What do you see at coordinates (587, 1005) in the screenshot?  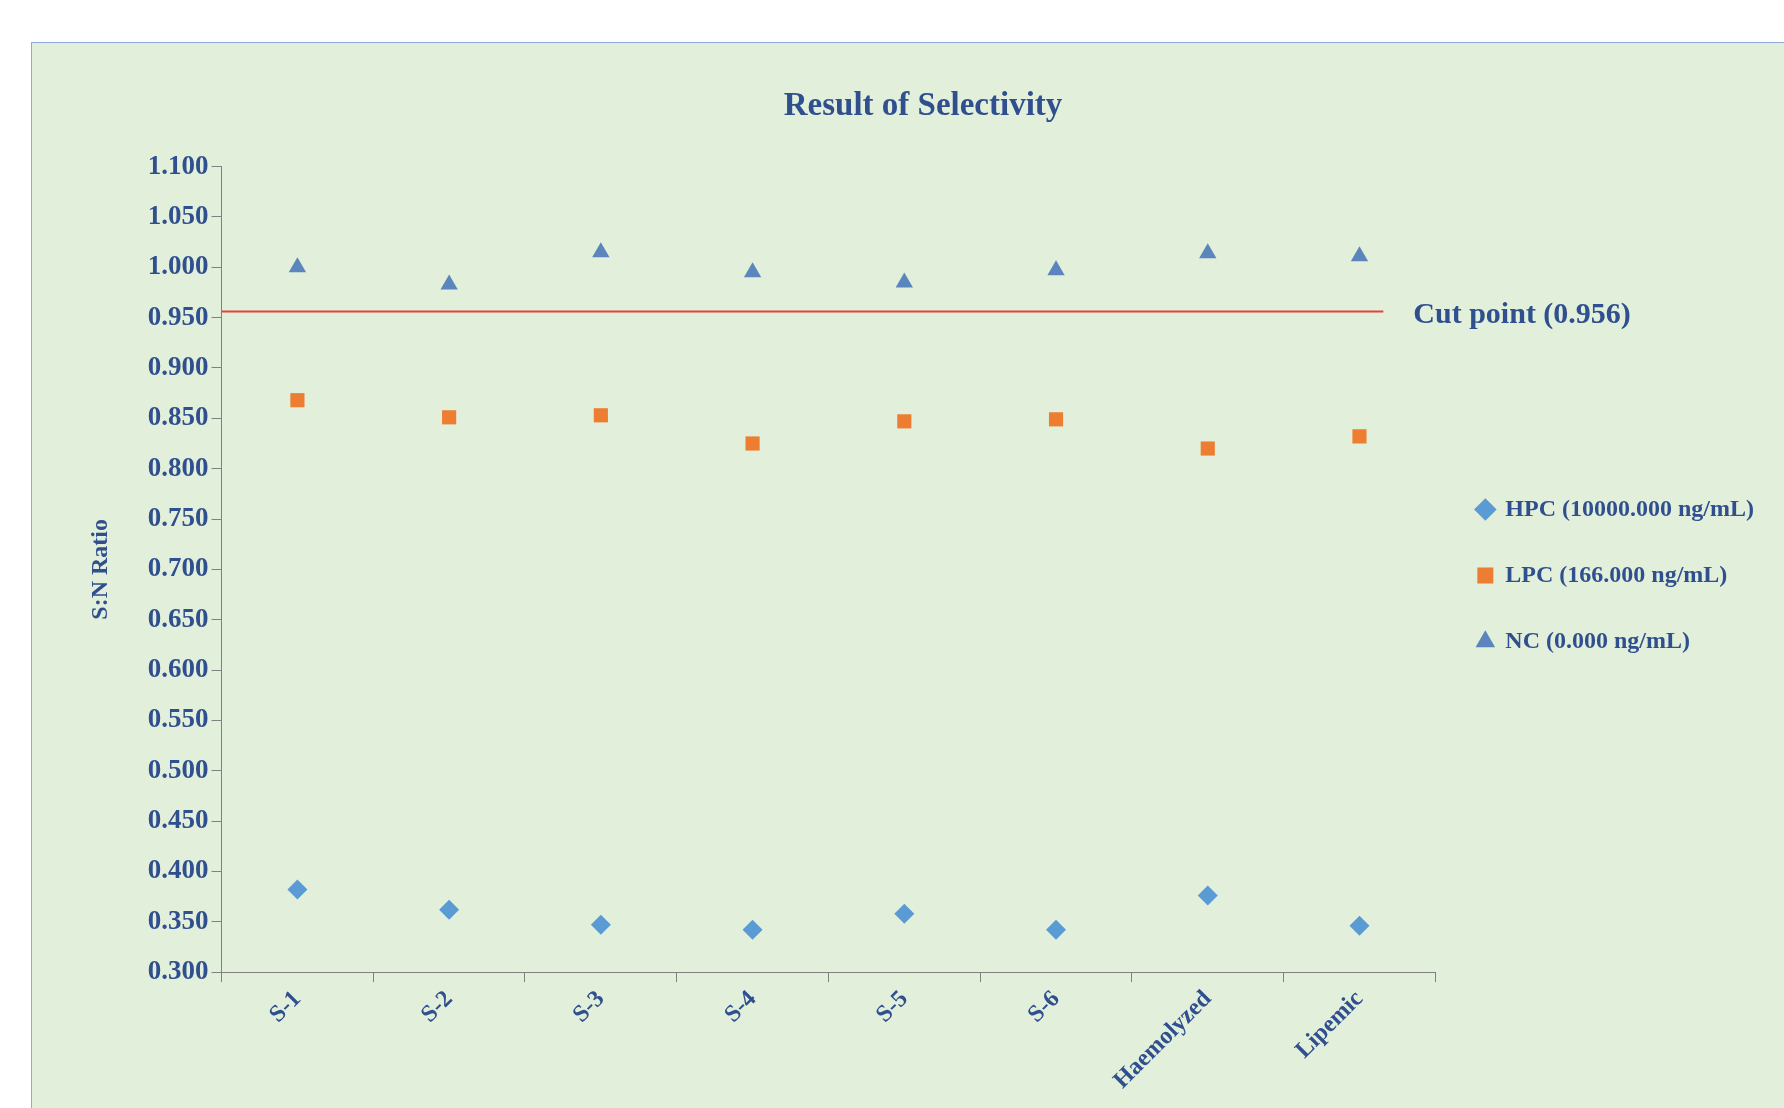 I see `x-tick-label: S-3` at bounding box center [587, 1005].